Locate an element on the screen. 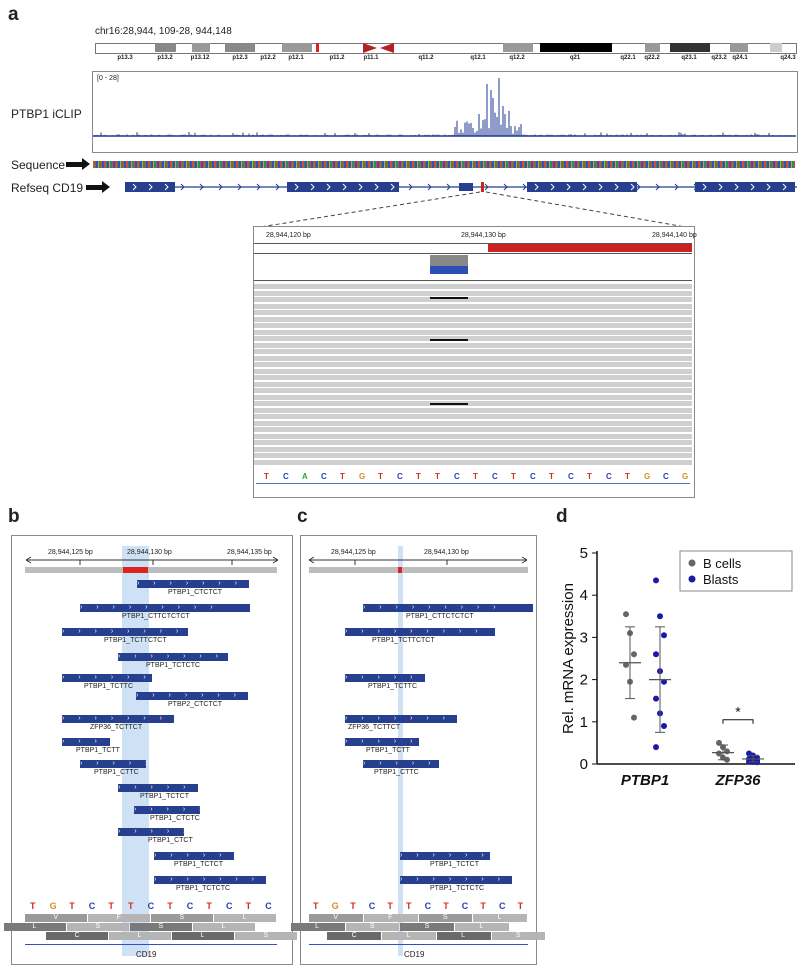  track-range-label: [0 - 28] is located at coordinates (108, 78).